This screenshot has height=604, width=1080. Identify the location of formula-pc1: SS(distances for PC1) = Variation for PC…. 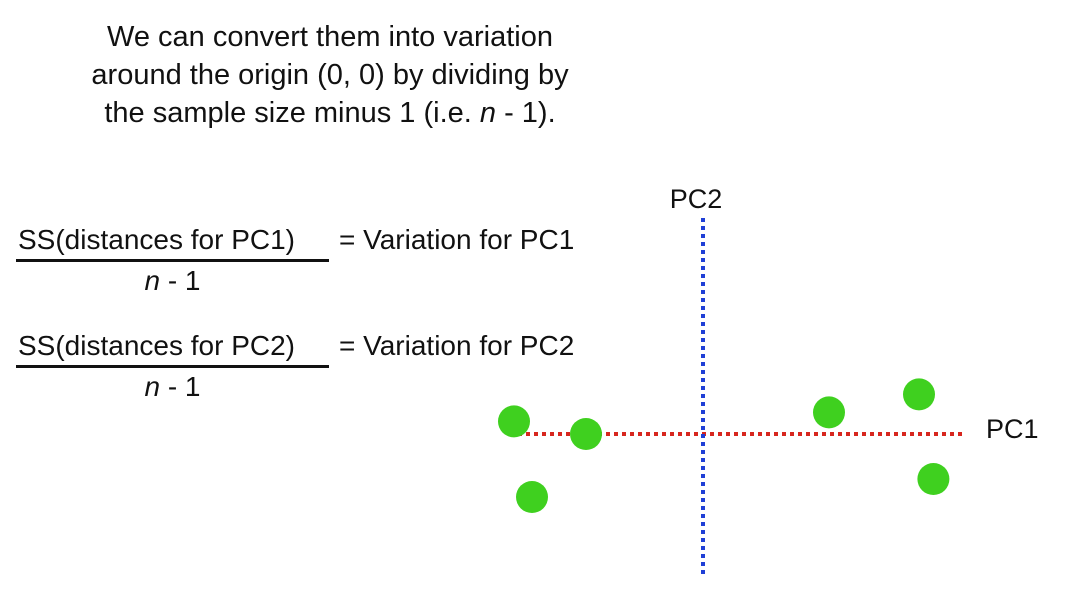
(321, 267).